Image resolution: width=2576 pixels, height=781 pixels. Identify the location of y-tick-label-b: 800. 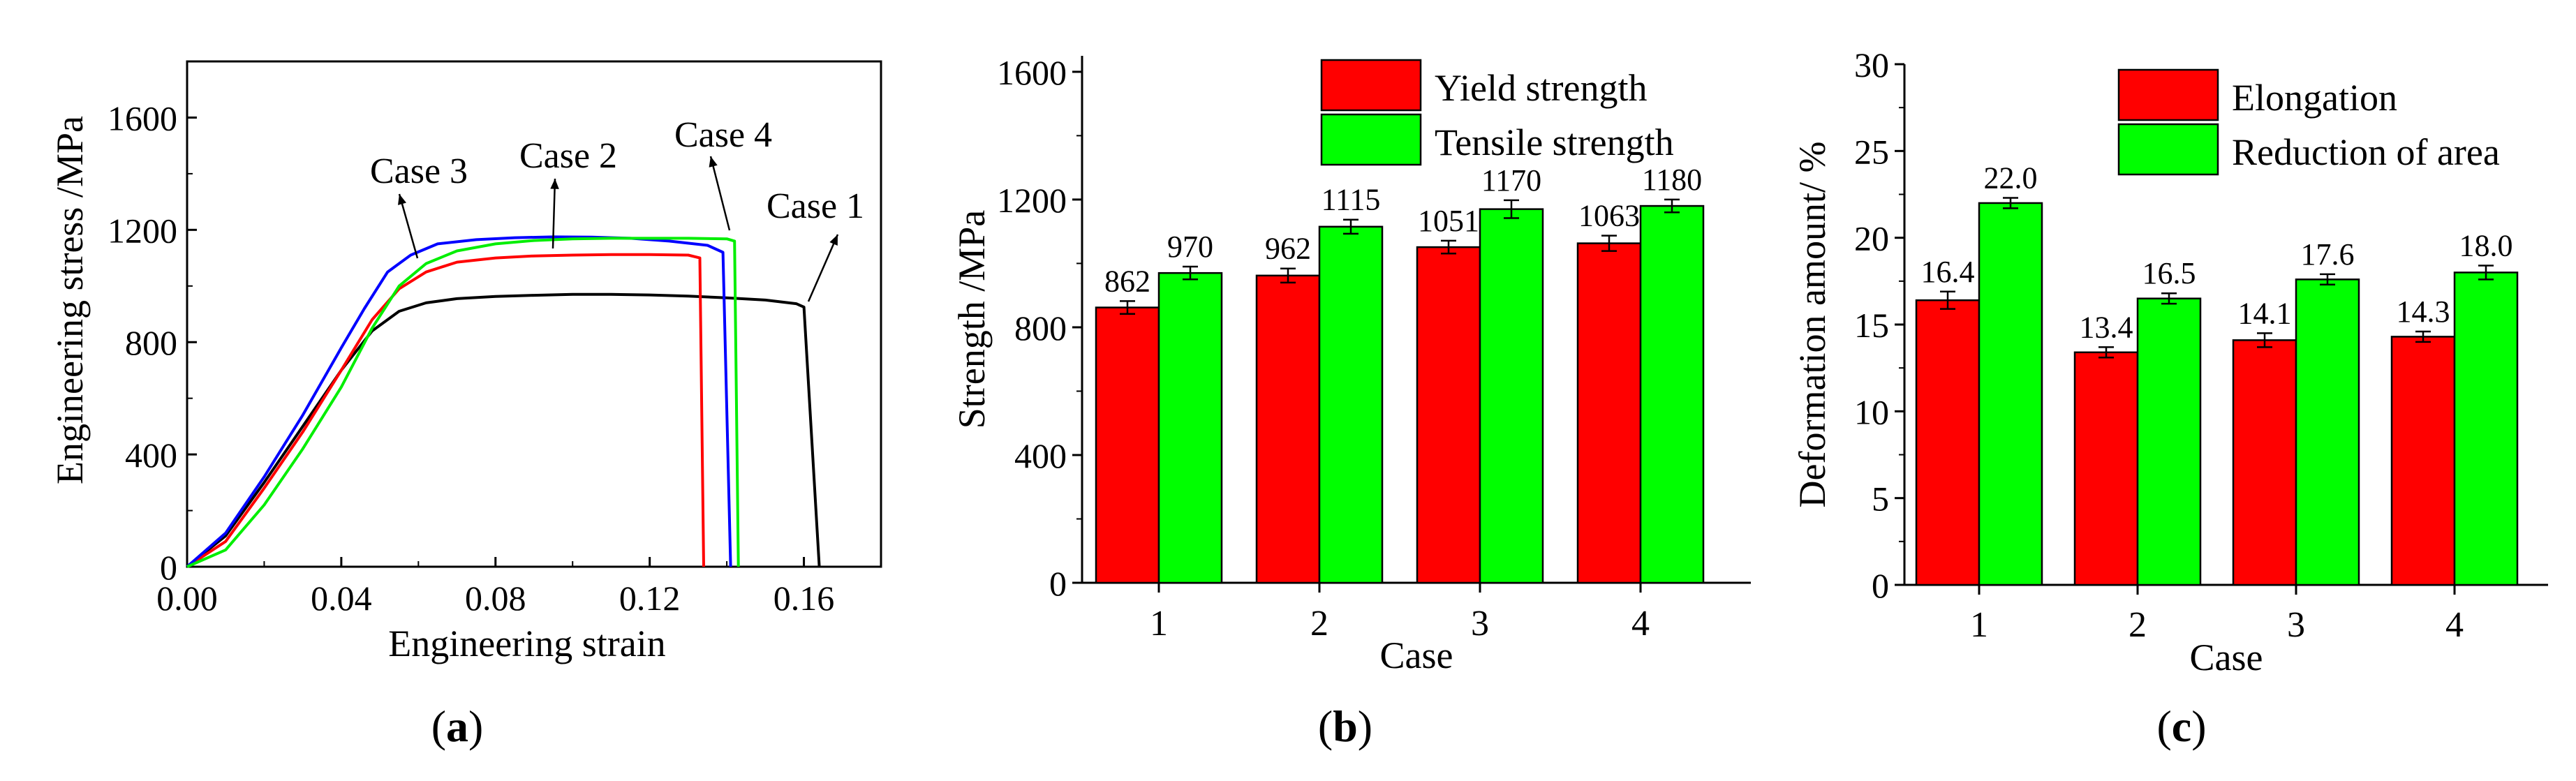
(1040, 328).